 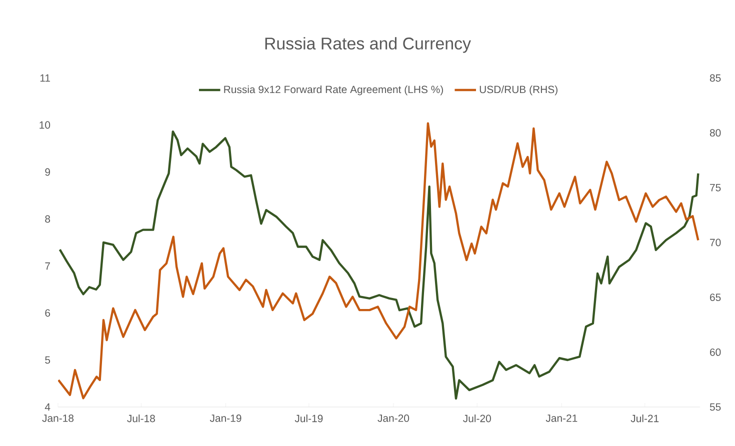 I want to click on y-tick-label: 11, so click(x=45, y=78).